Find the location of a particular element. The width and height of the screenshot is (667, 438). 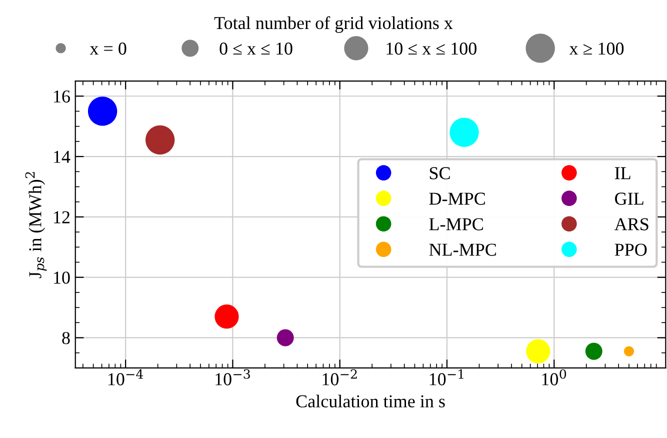

y-tick-label: 14 is located at coordinates (62, 156).